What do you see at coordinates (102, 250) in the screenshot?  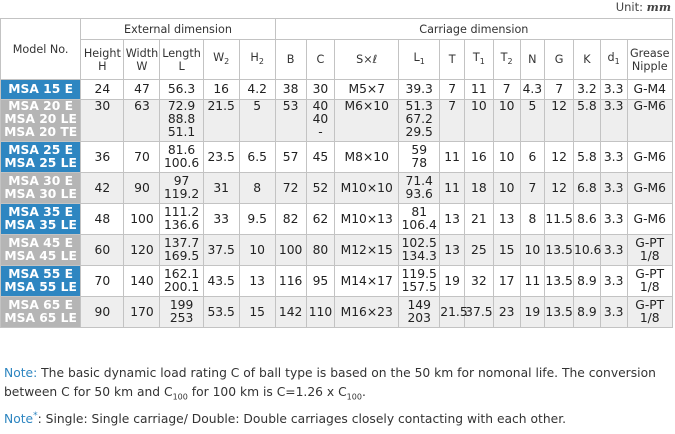 I see `cell-height: 60` at bounding box center [102, 250].